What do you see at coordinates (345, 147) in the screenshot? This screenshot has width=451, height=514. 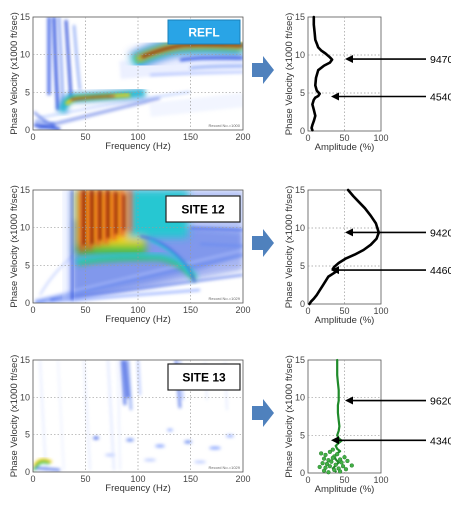 I see `x-axis-label: Amplitude (%)` at bounding box center [345, 147].